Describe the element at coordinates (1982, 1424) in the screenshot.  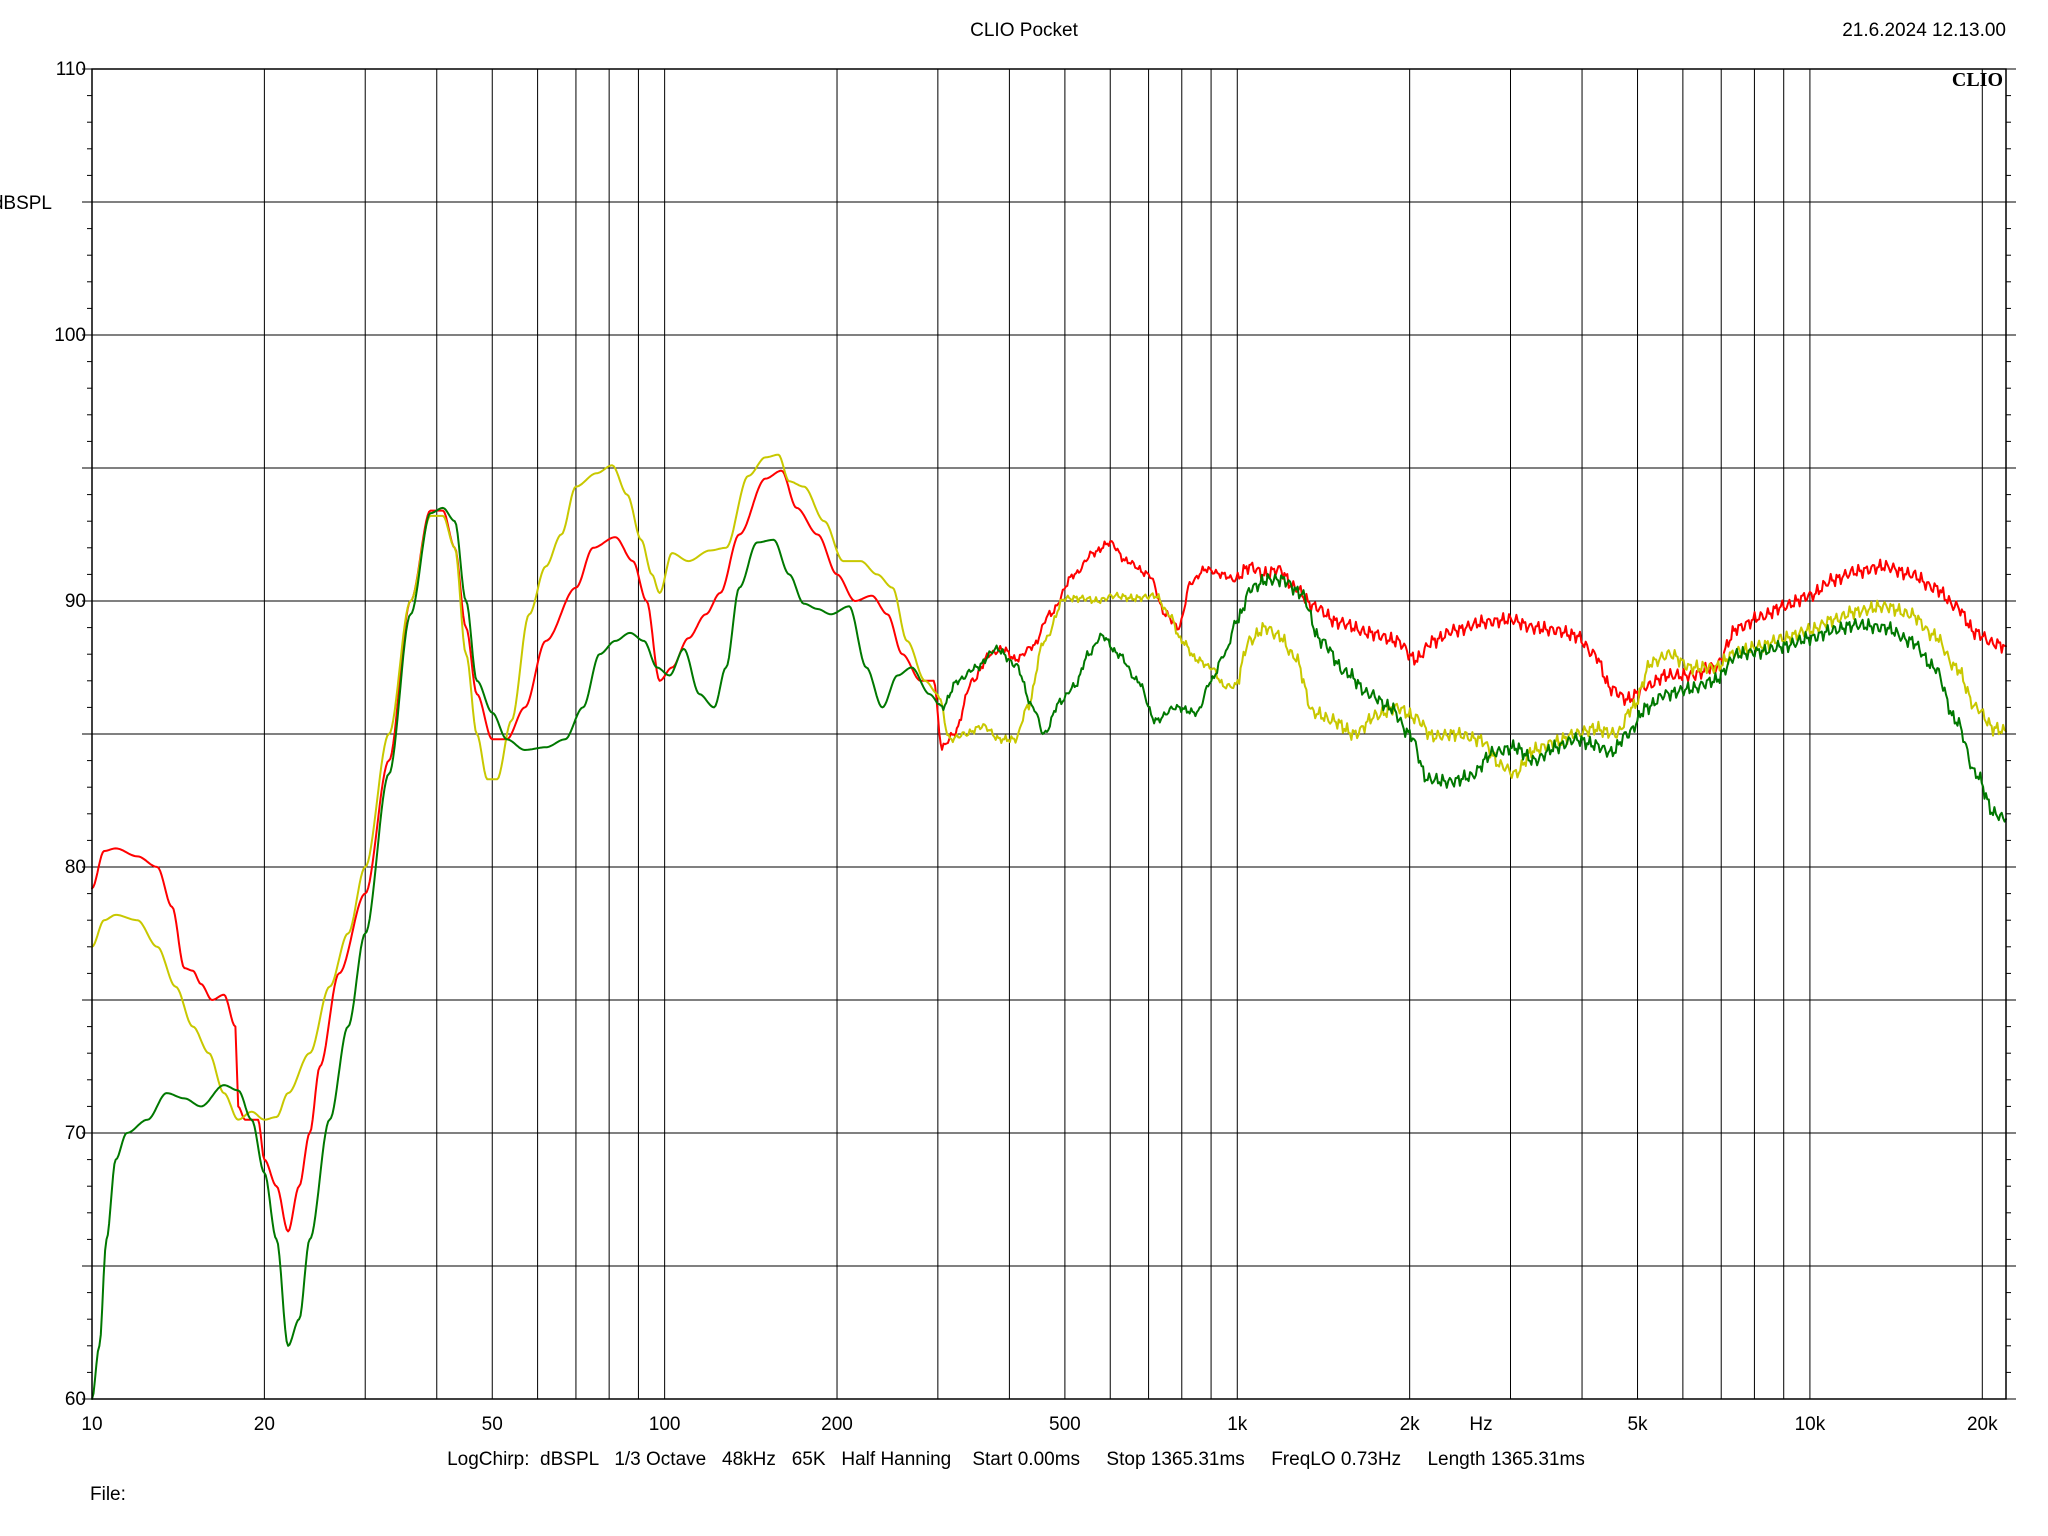
I see `x-tick-label: 20k` at that location.